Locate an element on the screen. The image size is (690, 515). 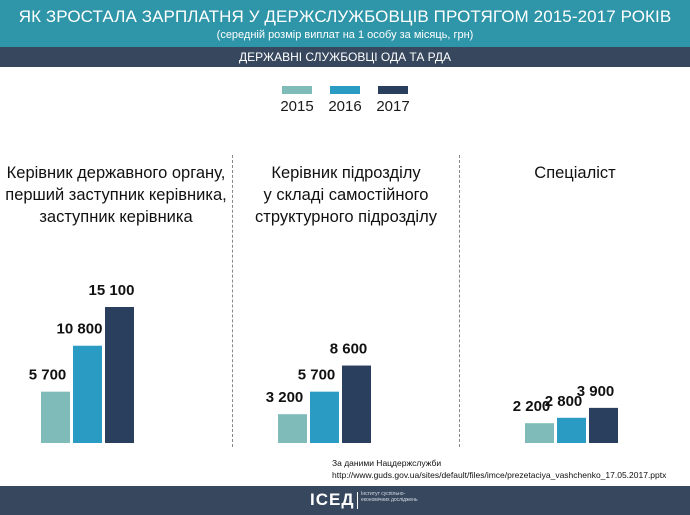
legend-label-2016: 2016 is located at coordinates (345, 106).